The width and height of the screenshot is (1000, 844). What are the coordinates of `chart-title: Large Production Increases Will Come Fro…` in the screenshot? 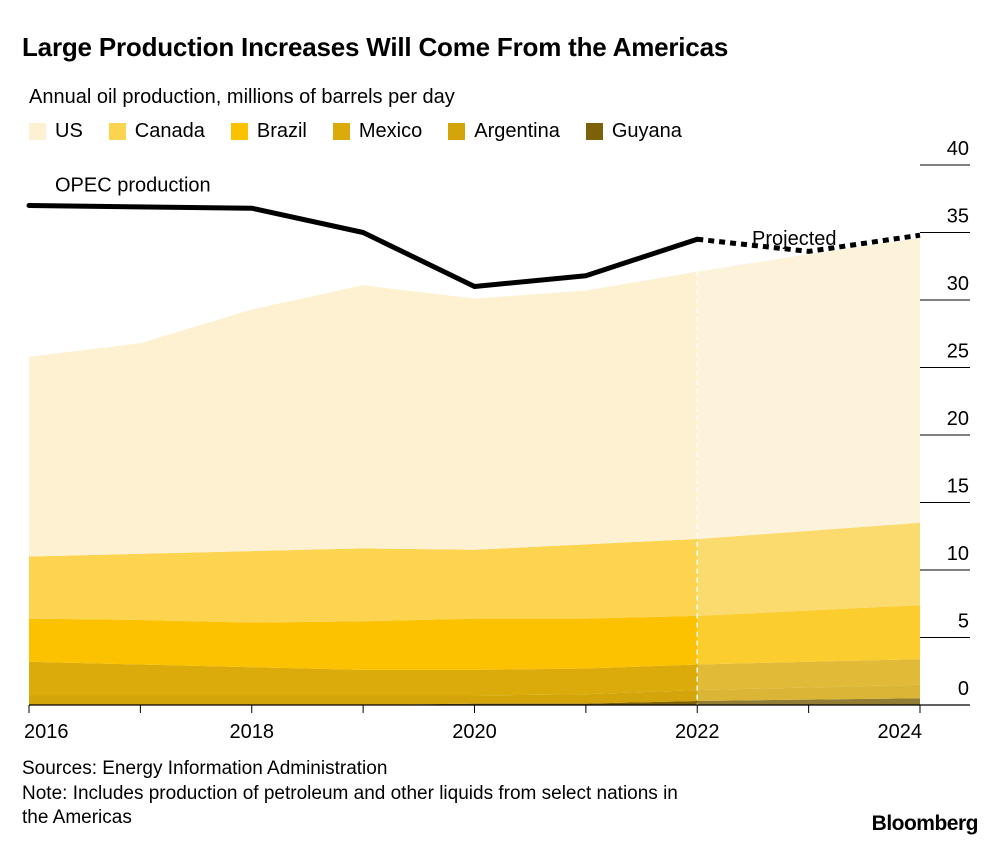 It's located at (375, 47).